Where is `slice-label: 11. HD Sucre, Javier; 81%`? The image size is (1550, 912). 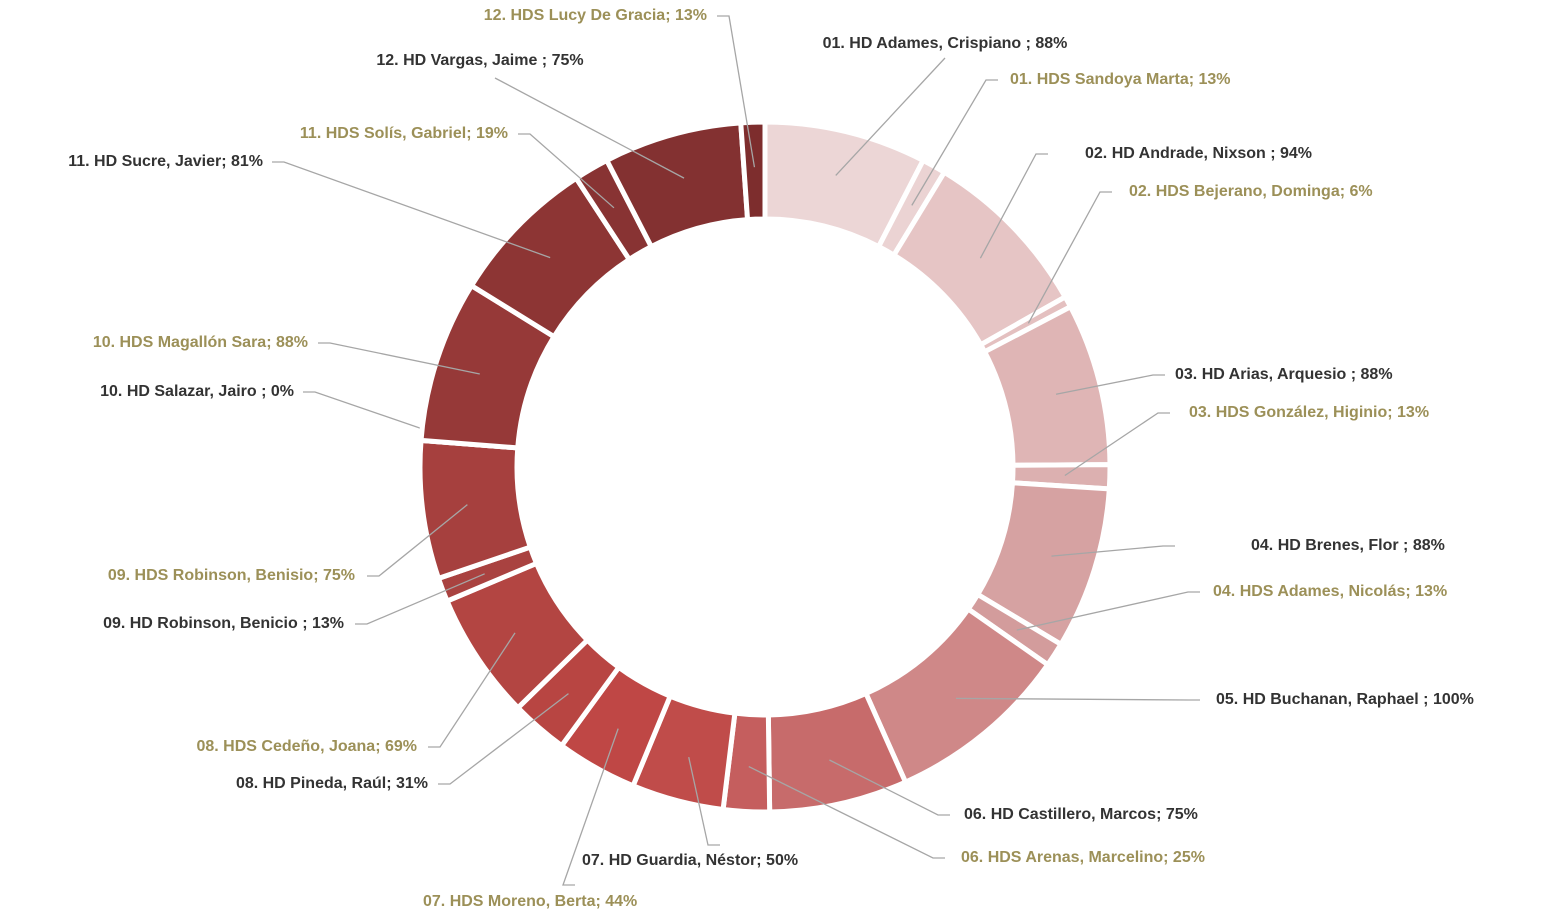 slice-label: 11. HD Sucre, Javier; 81% is located at coordinates (165, 161).